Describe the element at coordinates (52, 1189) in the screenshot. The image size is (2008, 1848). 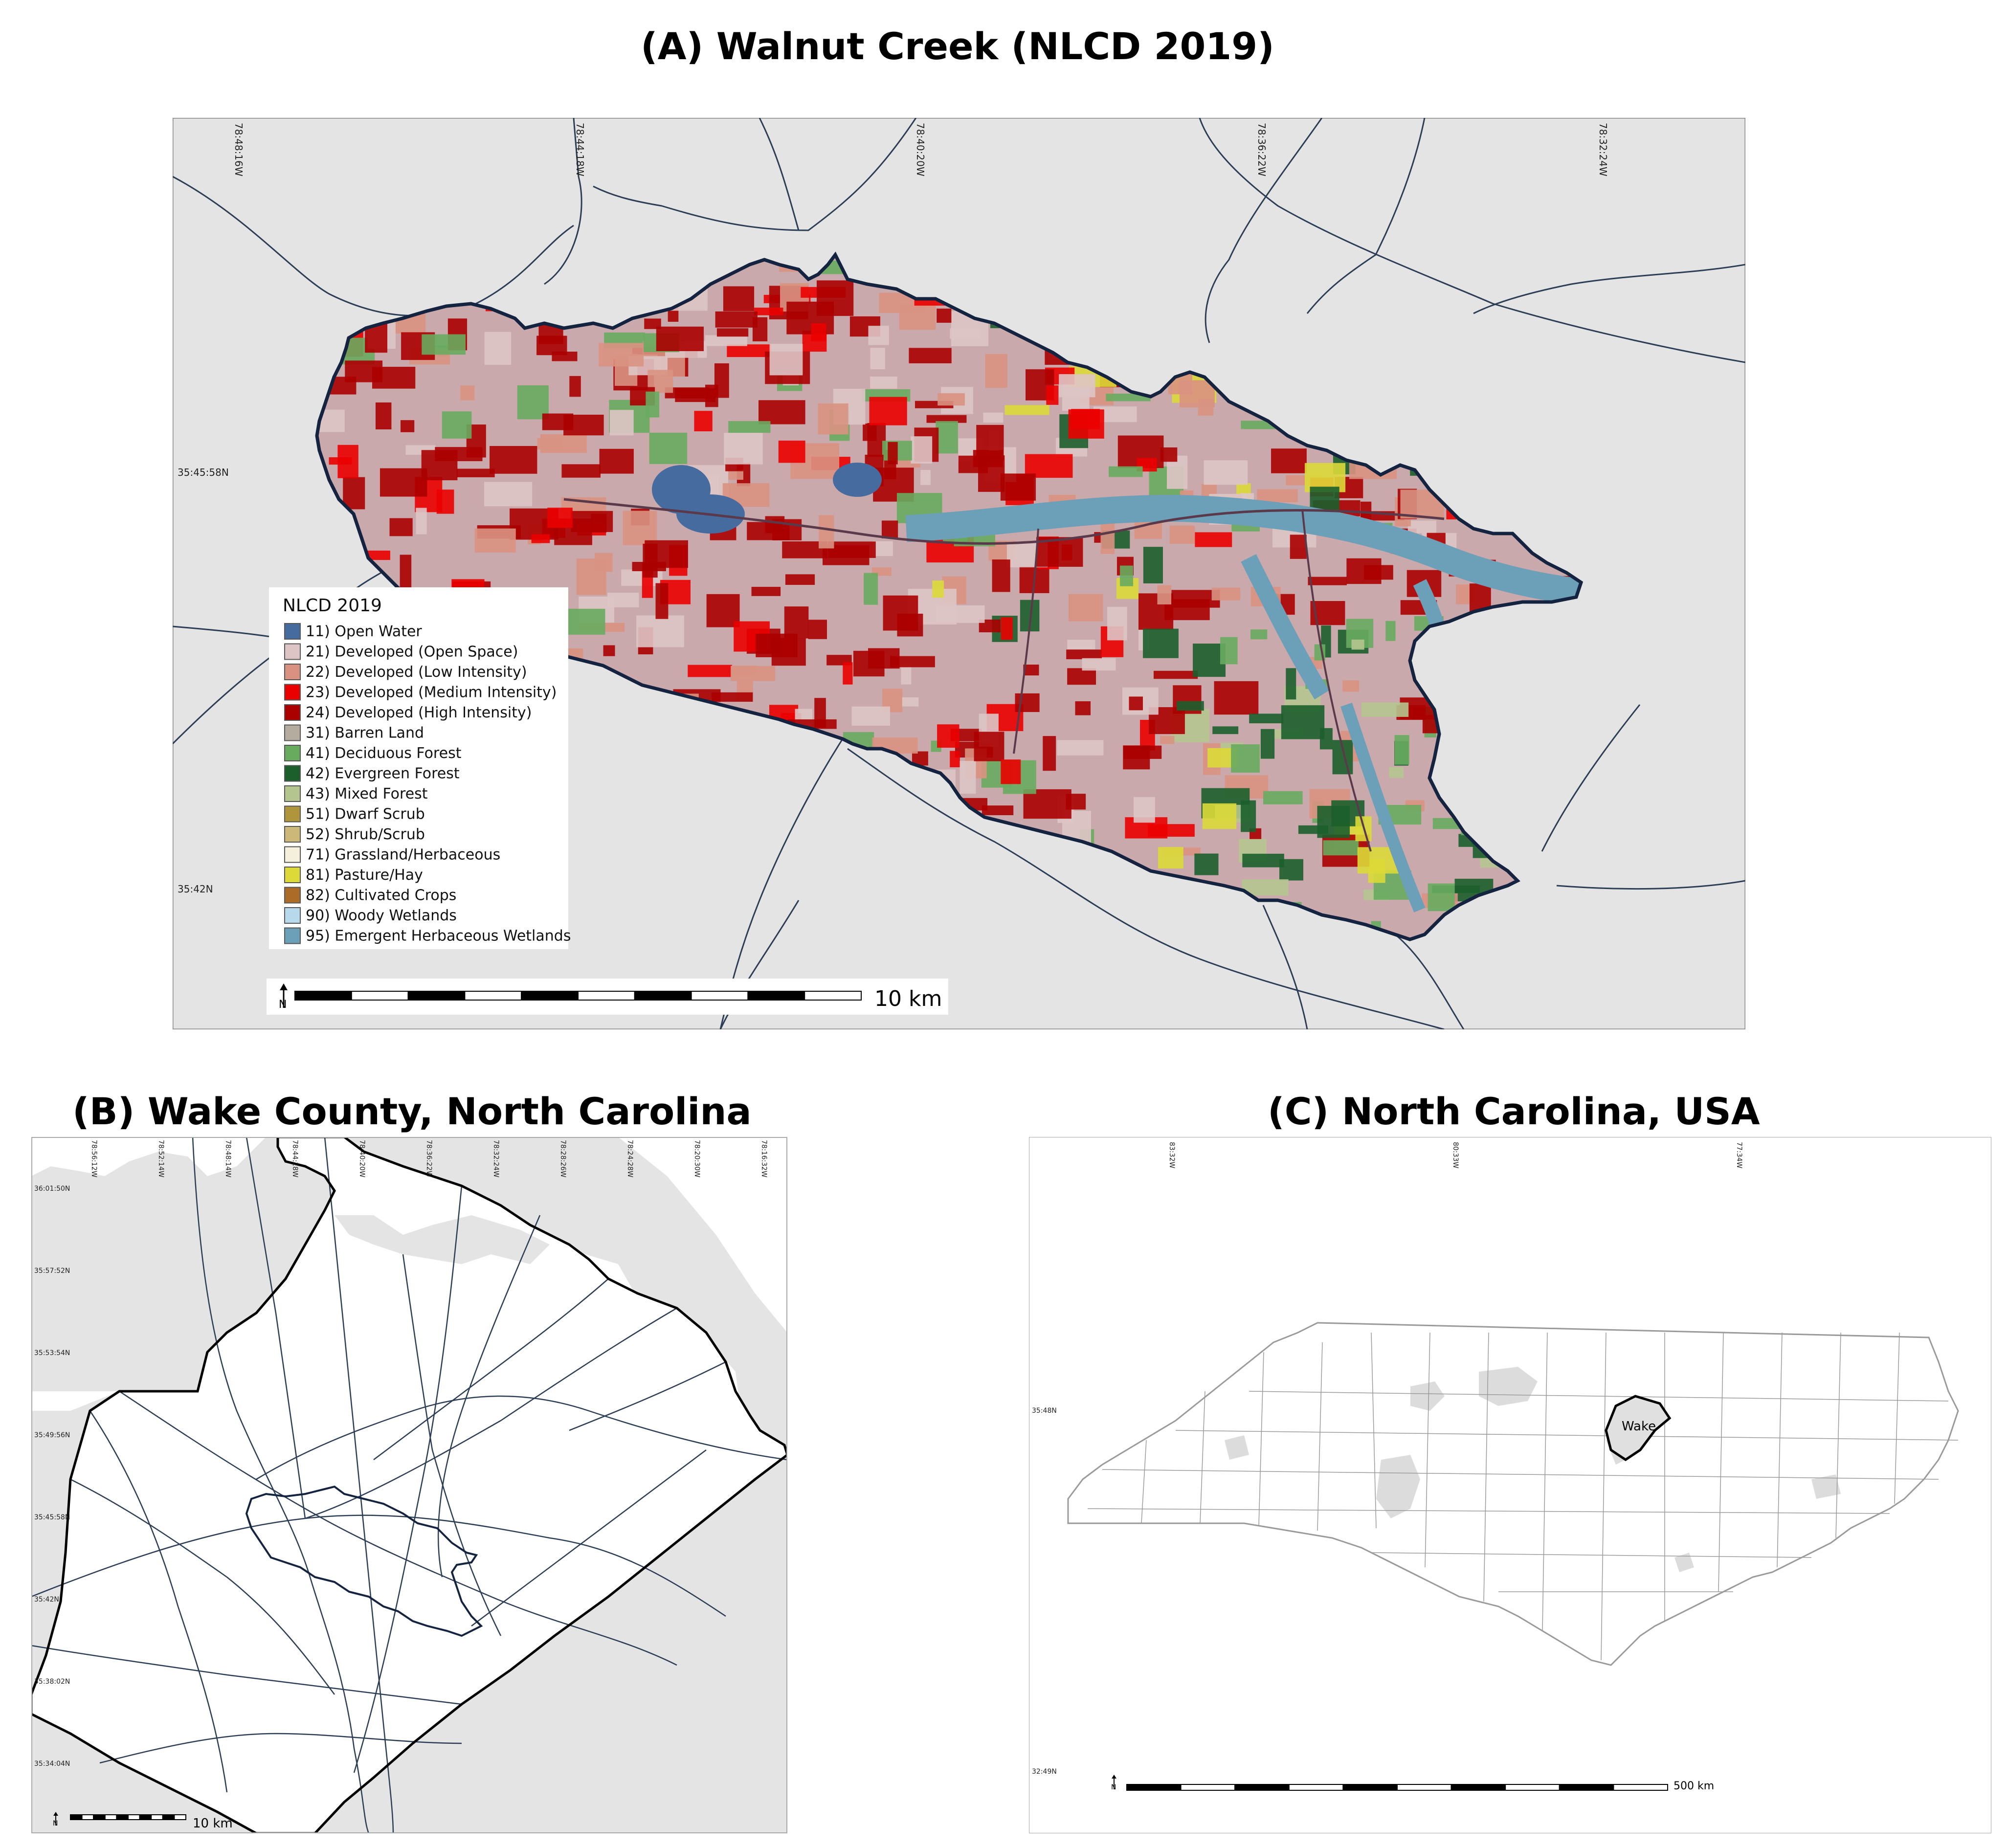
I see `panel-b-lat-label: 36:01:50N` at that location.